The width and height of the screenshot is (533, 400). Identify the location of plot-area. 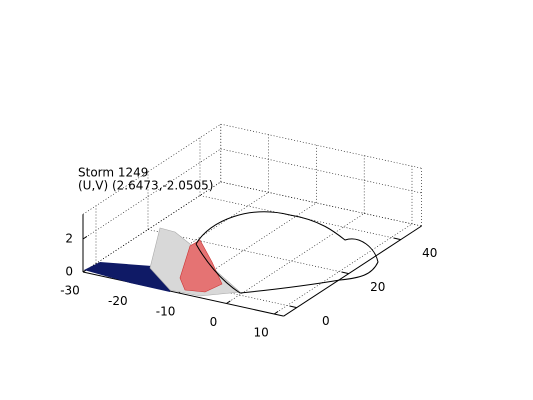
(231, 254).